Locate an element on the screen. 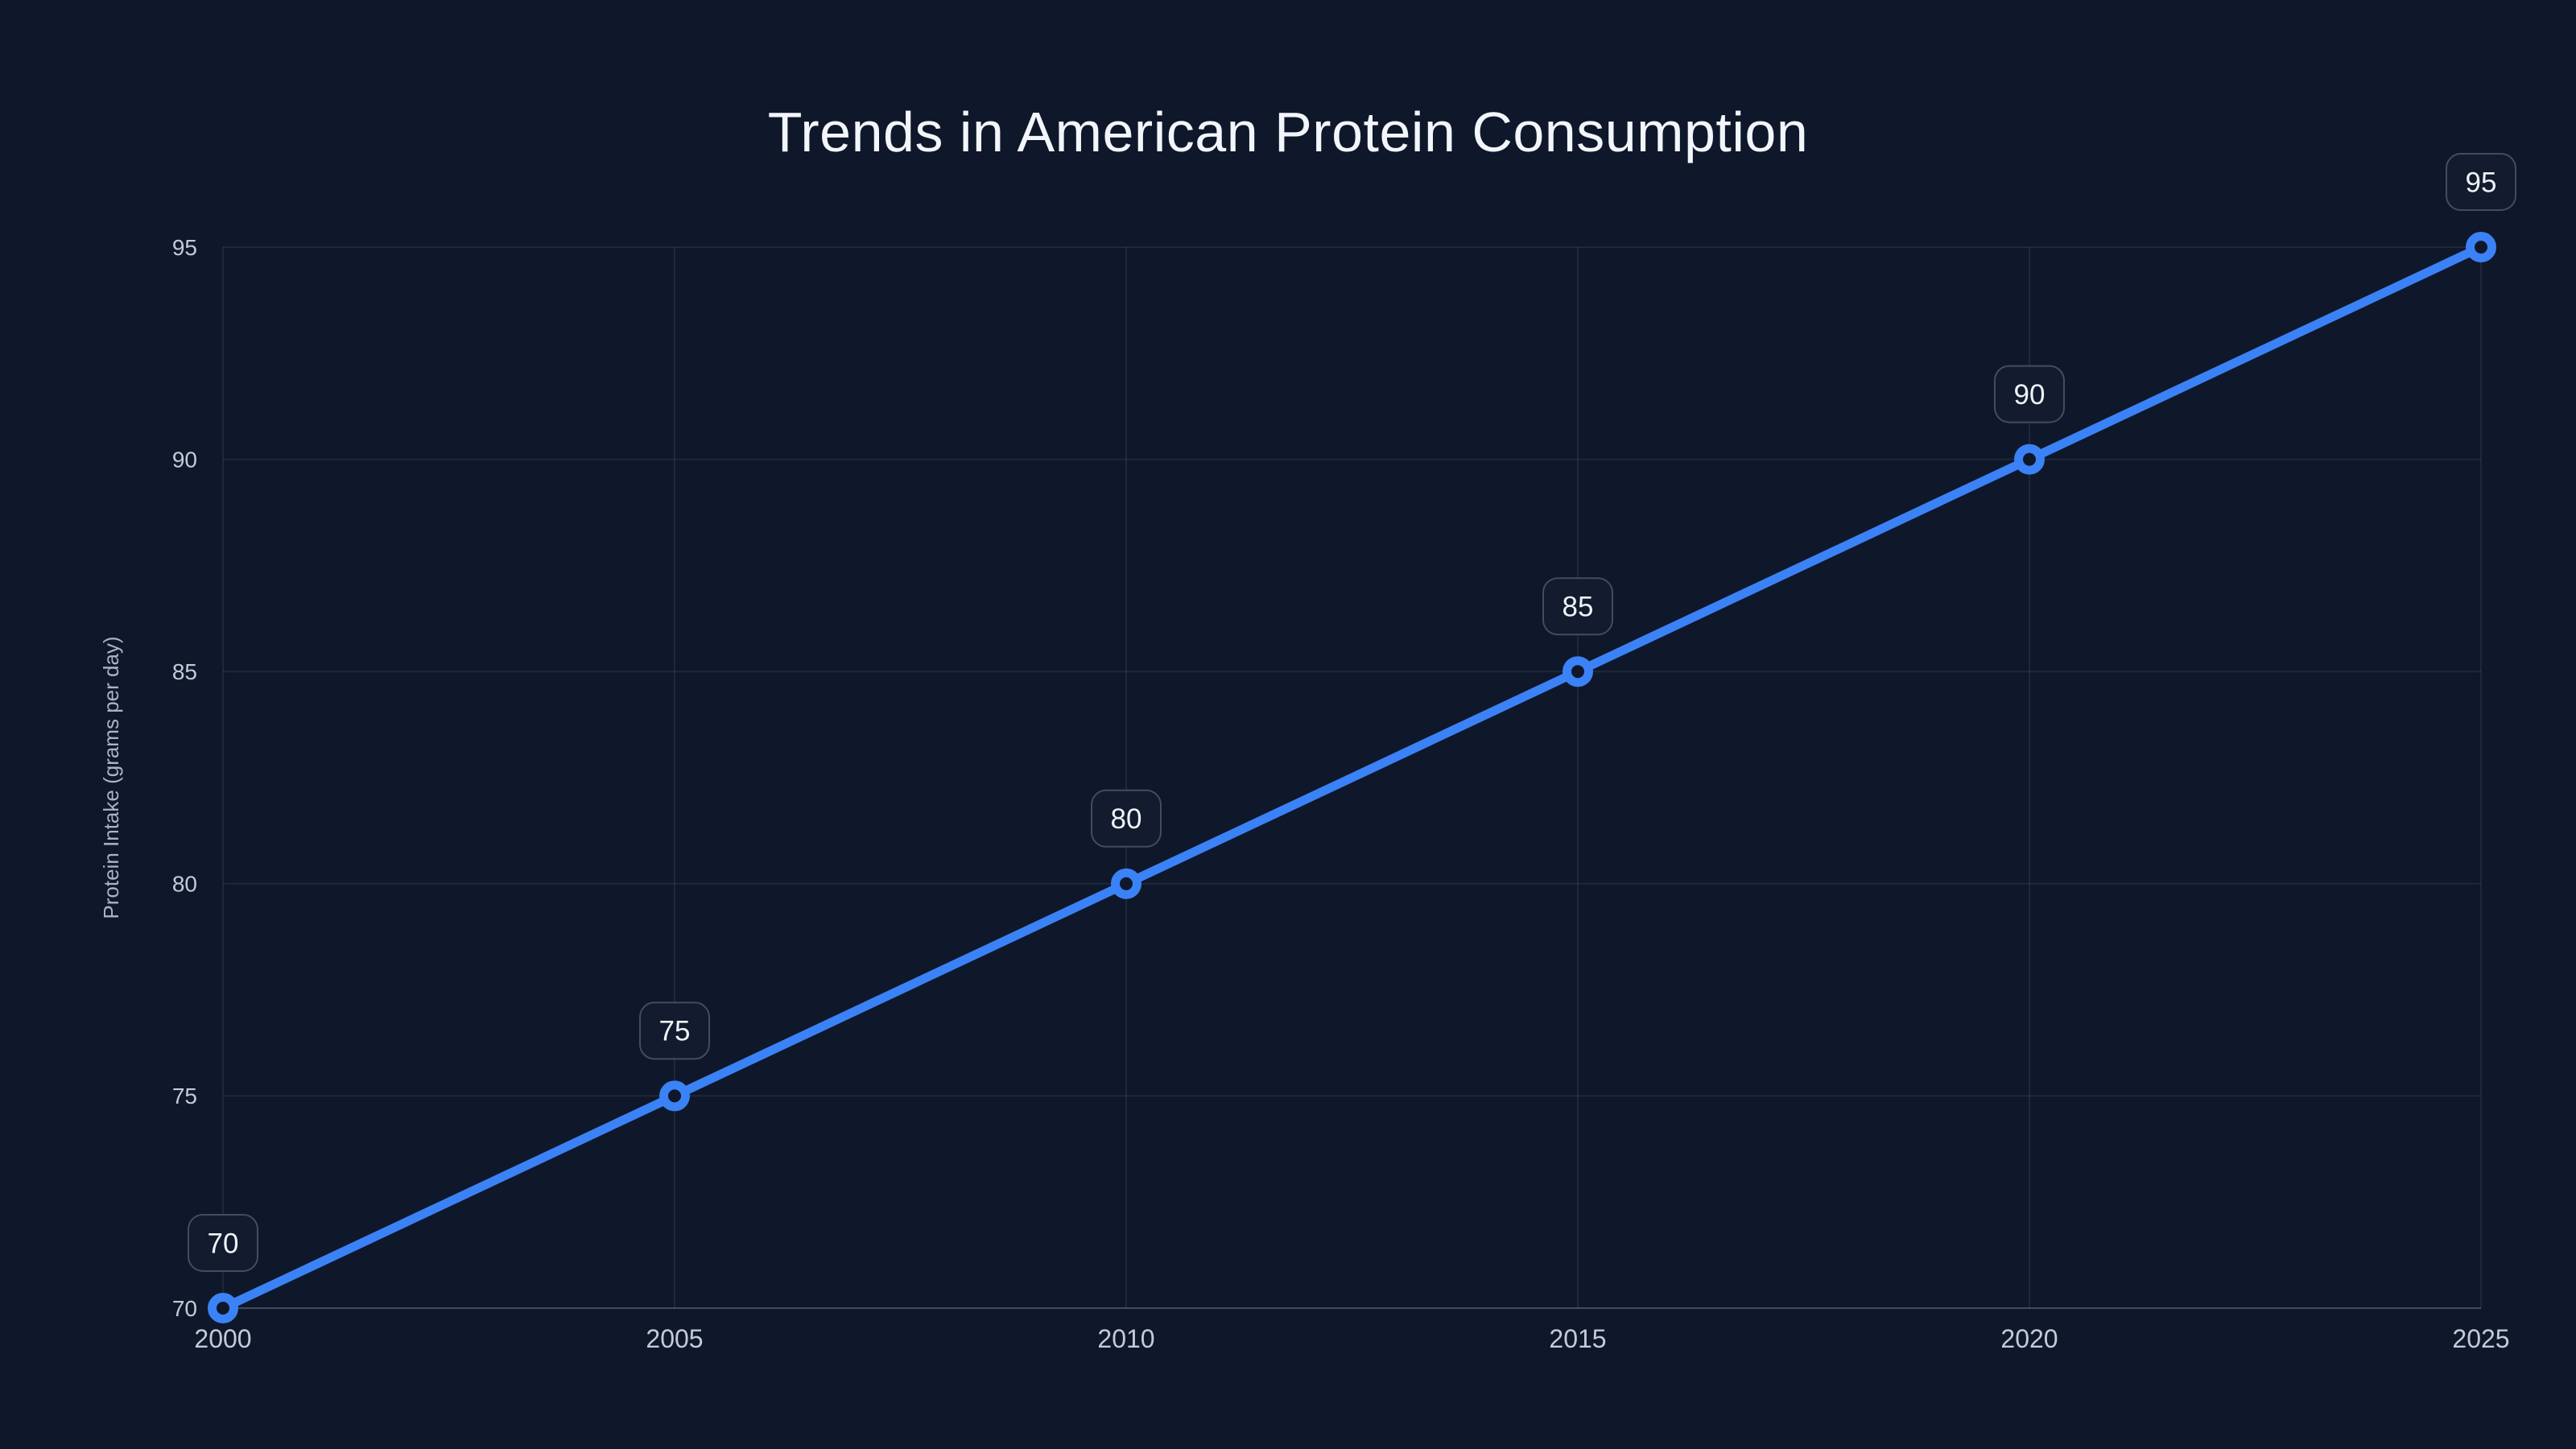 The height and width of the screenshot is (1449, 2576). y-tick-label: 85 is located at coordinates (184, 671).